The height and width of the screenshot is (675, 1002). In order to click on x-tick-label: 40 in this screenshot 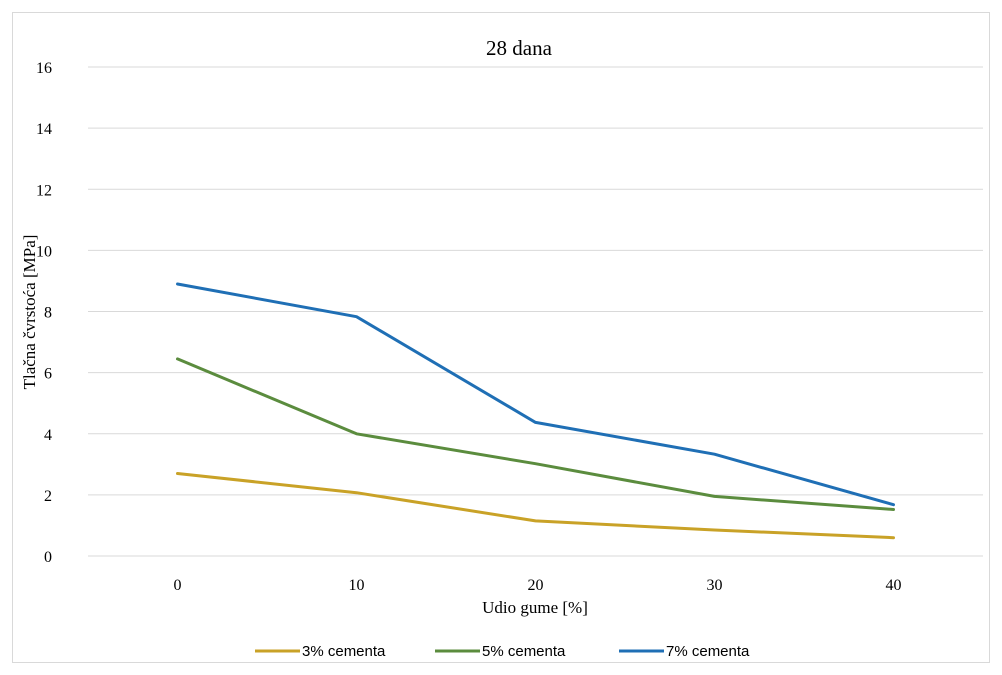, I will do `click(894, 585)`.